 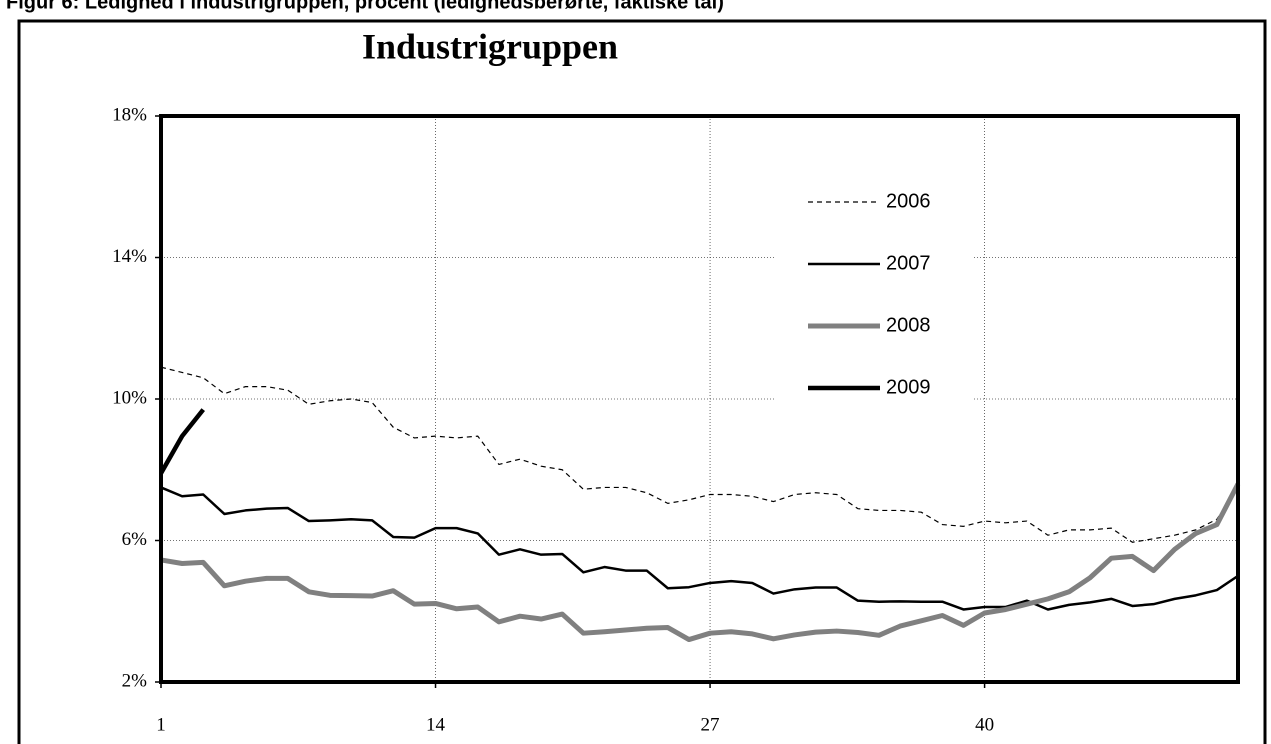 What do you see at coordinates (874, 289) in the screenshot?
I see `legend-box` at bounding box center [874, 289].